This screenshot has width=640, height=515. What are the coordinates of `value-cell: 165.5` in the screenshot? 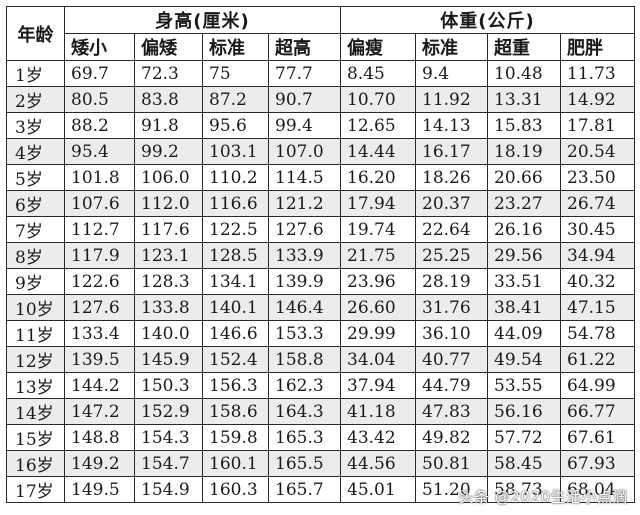 It's located at (304, 463).